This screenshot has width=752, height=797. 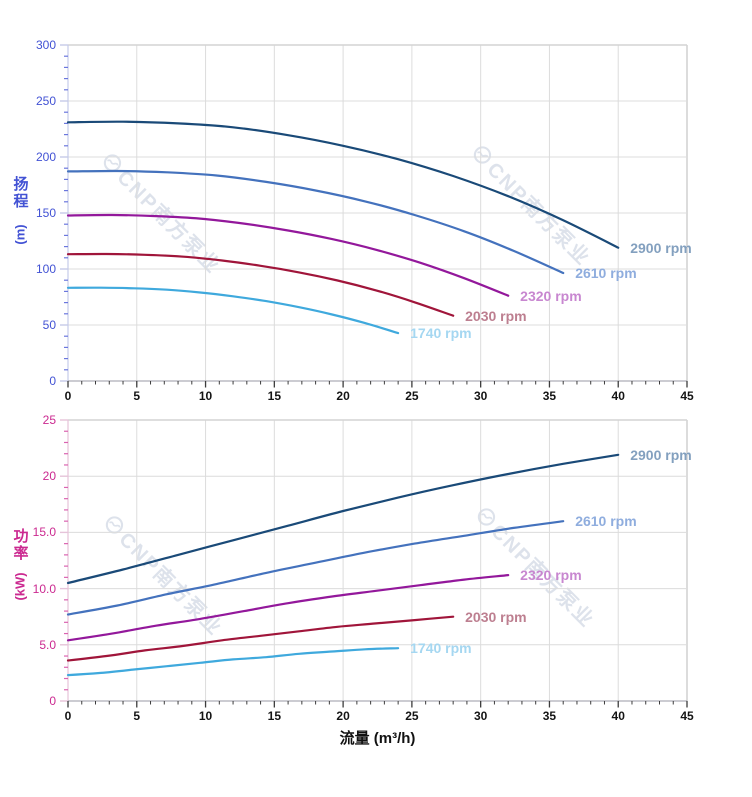 What do you see at coordinates (21, 184) in the screenshot?
I see `head-axis-title-char: 扬` at bounding box center [21, 184].